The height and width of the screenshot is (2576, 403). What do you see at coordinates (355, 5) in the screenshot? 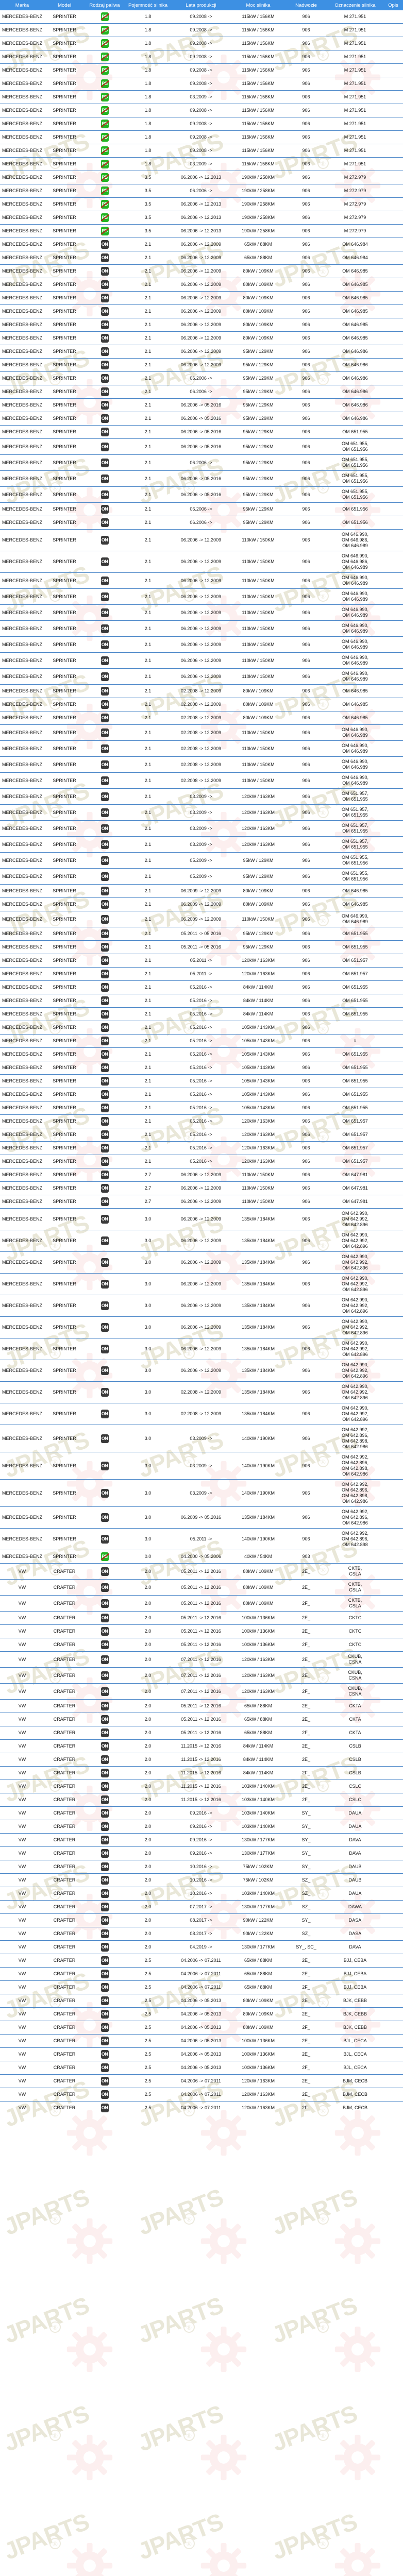
I see `column-header-engine: Oznaczenie silnika` at bounding box center [355, 5].